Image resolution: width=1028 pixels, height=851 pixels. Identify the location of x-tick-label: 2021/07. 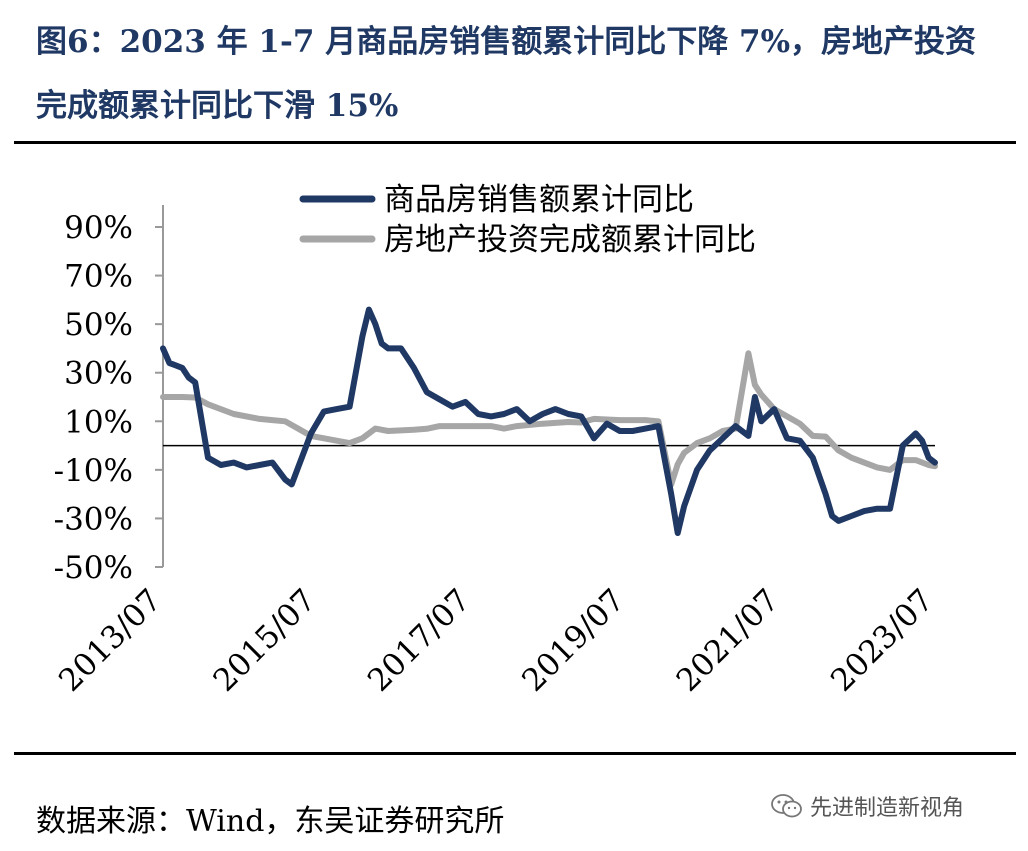
(728, 640).